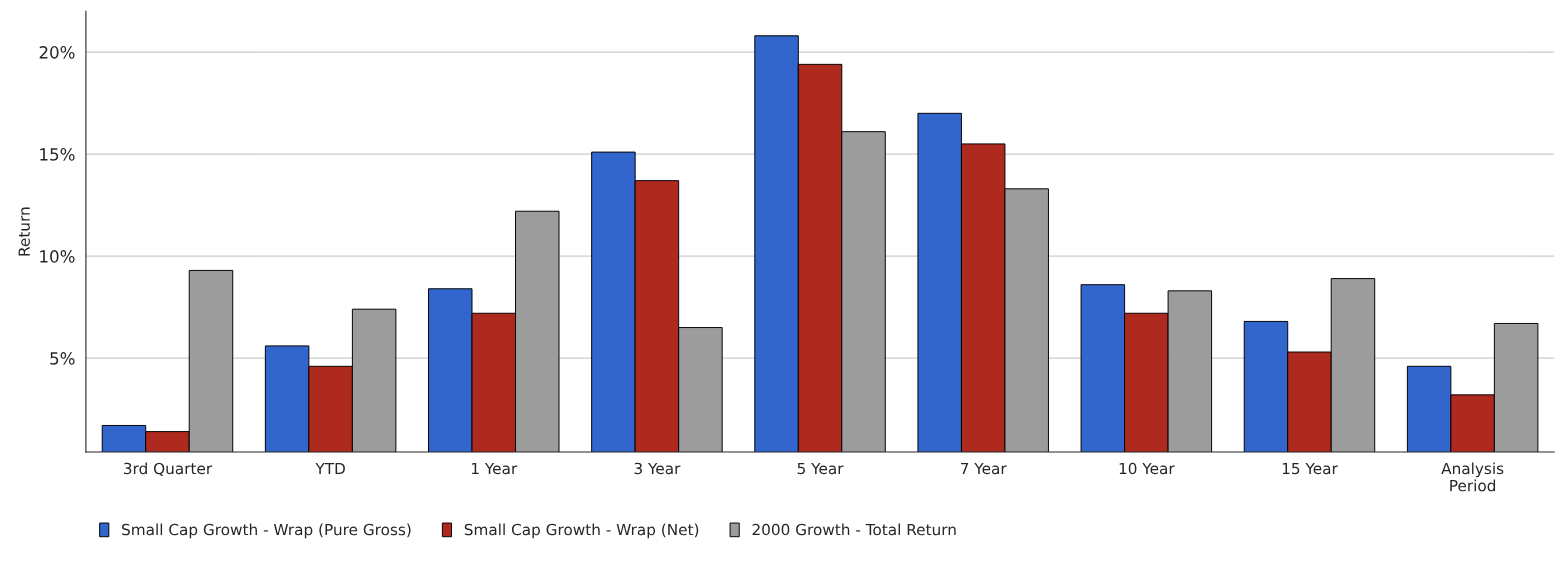  I want to click on y-tick-label: 20%, so click(57, 52).